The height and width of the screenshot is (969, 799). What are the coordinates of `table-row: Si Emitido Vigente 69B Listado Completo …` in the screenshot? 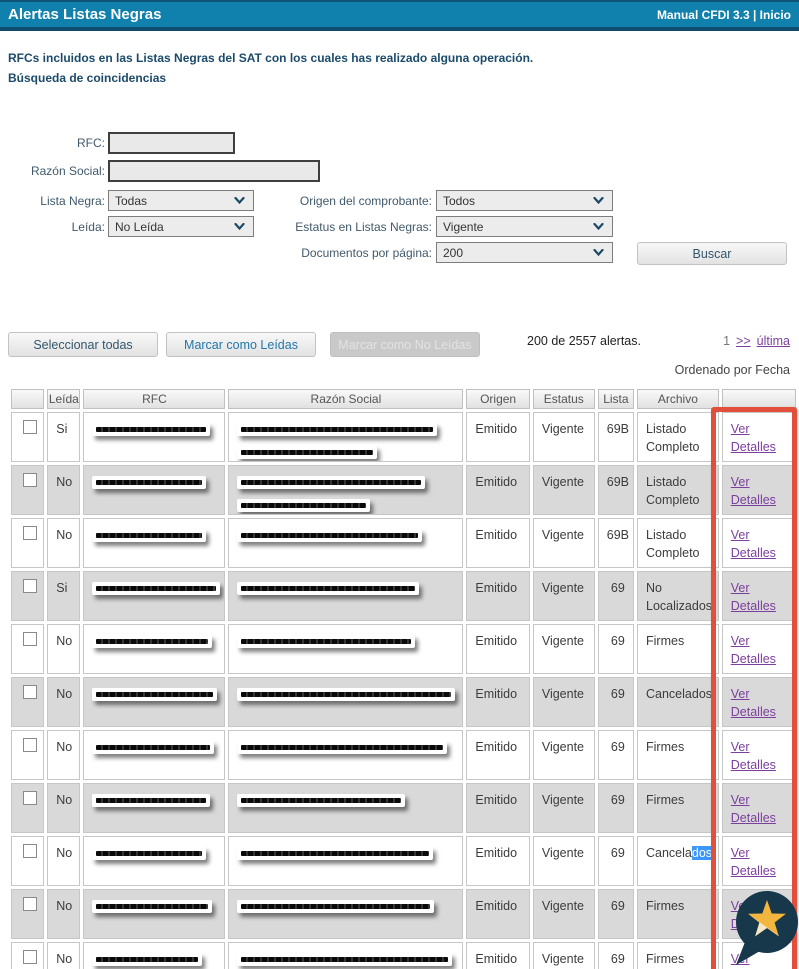 It's located at (403, 437).